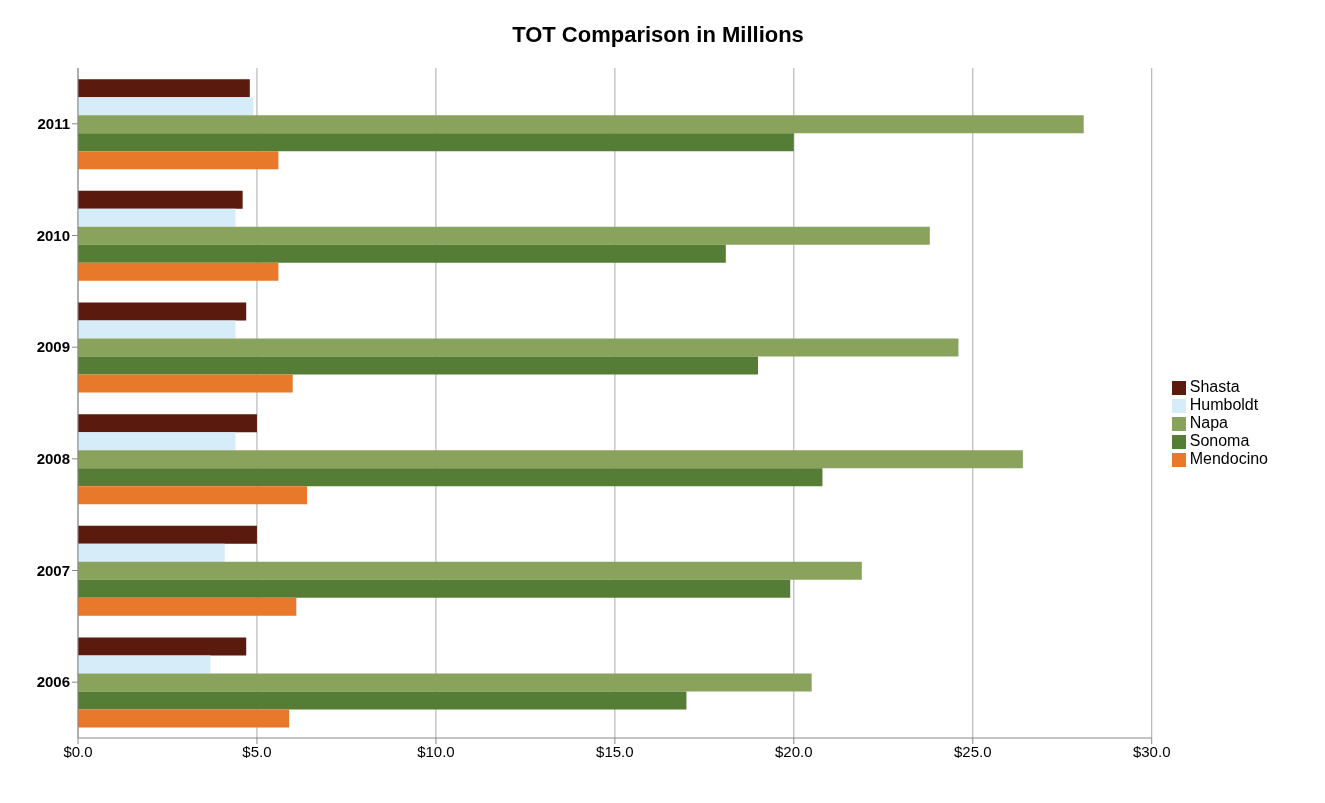 This screenshot has width=1325, height=803. Describe the element at coordinates (53, 235) in the screenshot. I see `y-tick-label: 2010` at that location.